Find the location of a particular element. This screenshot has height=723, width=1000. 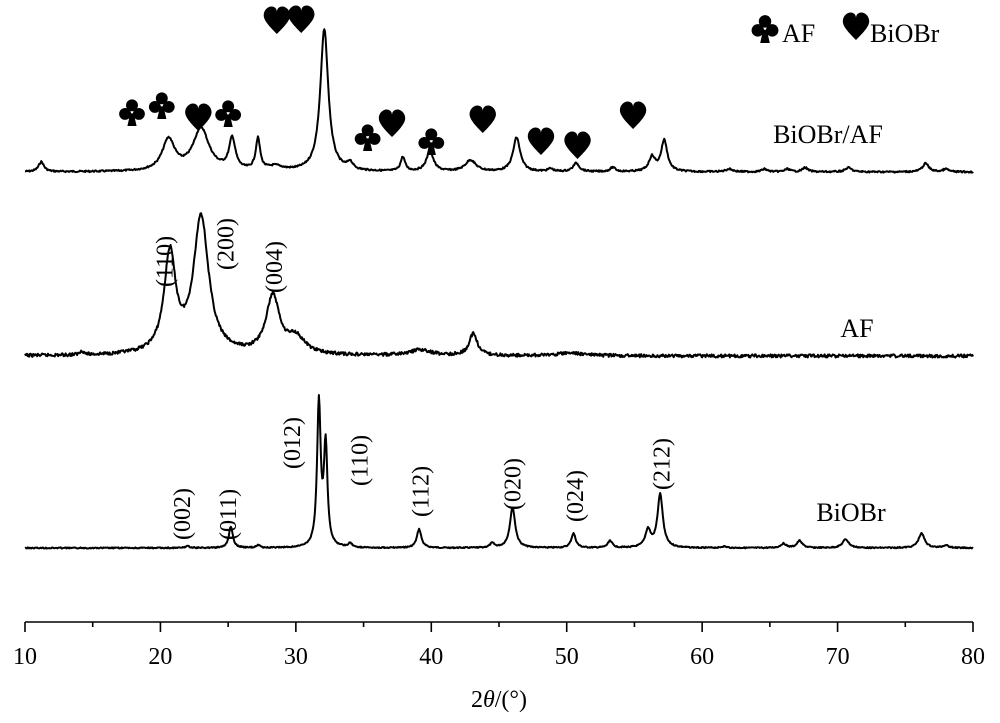

x-tick-label: 10 is located at coordinates (25, 657).